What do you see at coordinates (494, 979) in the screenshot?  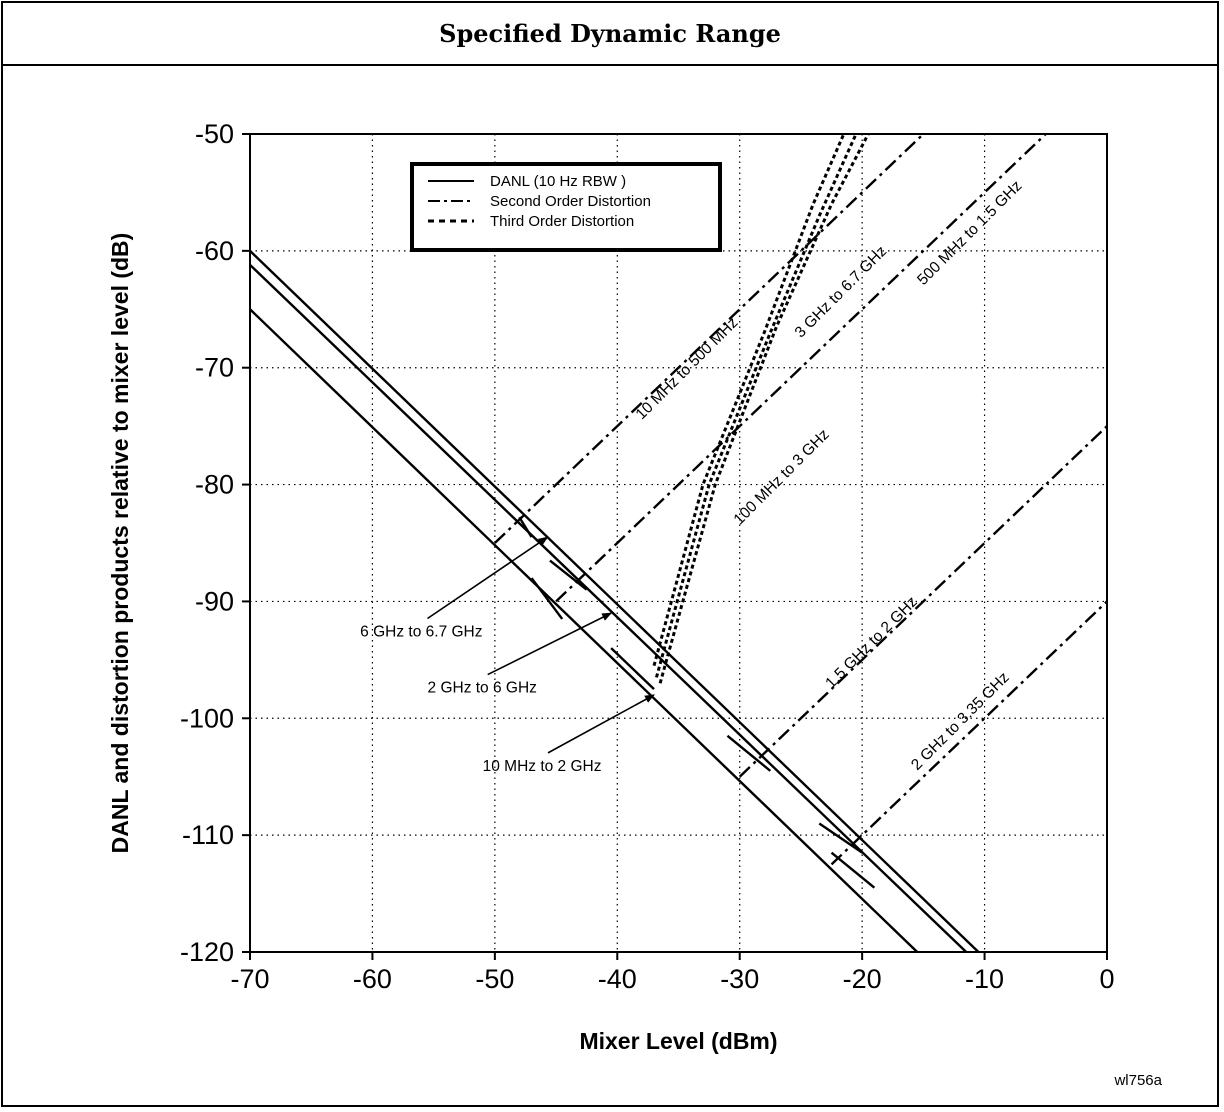 I see `x-tick-label: -50` at bounding box center [494, 979].